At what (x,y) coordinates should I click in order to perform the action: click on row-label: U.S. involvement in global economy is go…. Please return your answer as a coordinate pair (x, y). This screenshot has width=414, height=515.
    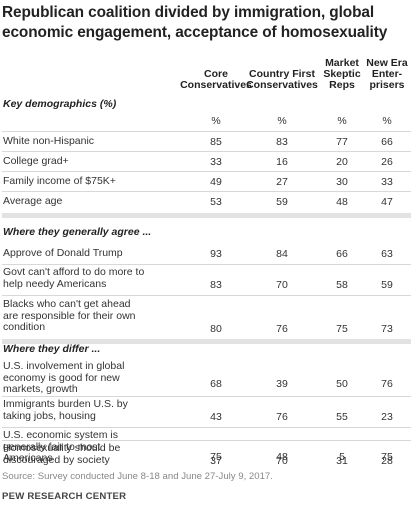
    Looking at the image, I should click on (64, 377).